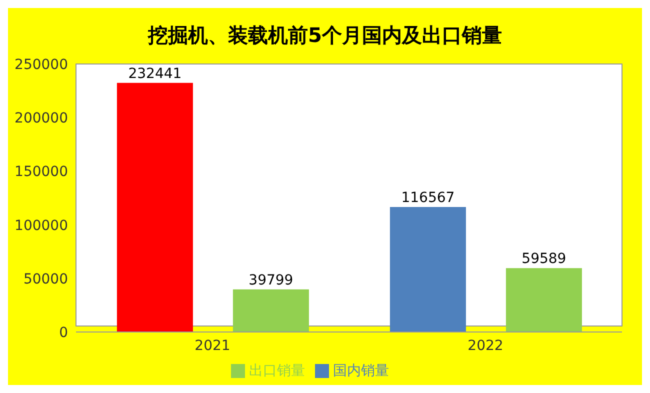 The height and width of the screenshot is (393, 650). Describe the element at coordinates (486, 346) in the screenshot. I see `x-tick-label: 2022` at that location.